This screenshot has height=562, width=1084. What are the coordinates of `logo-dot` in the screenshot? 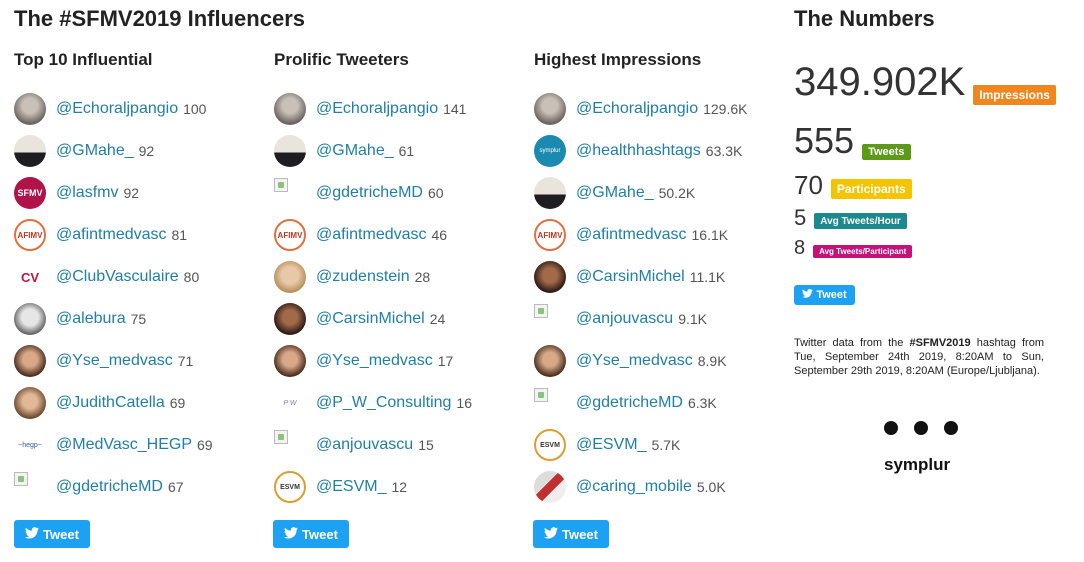 It's located at (921, 428).